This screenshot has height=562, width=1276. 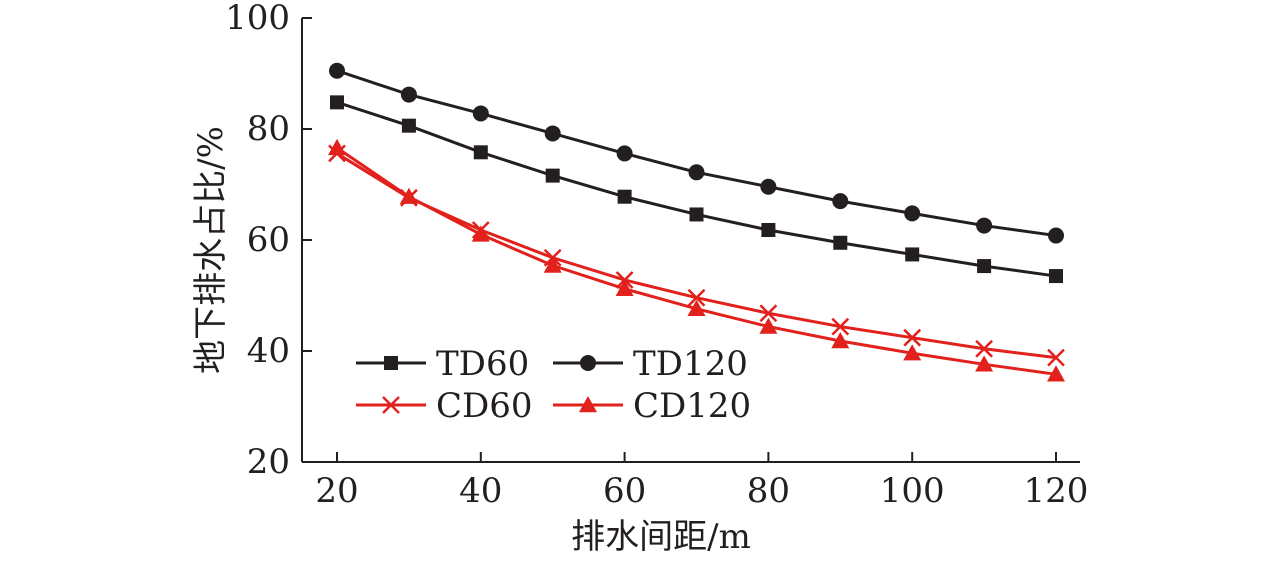 I want to click on y-tick-label: 60, so click(x=268, y=240).